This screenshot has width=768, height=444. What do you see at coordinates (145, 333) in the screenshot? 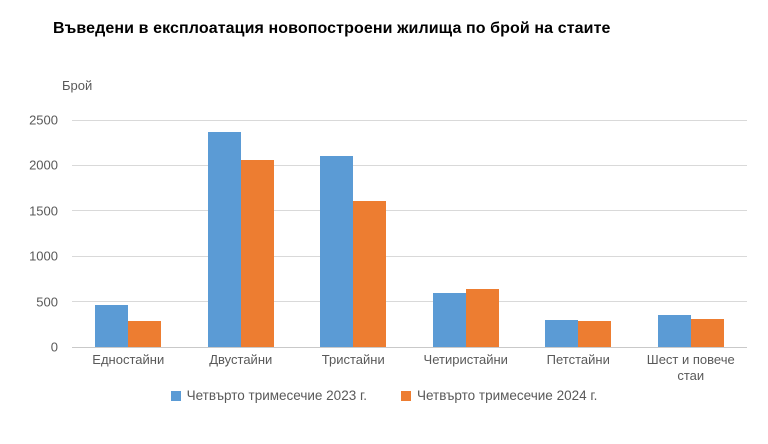
I see `bar-series2-category1` at bounding box center [145, 333].